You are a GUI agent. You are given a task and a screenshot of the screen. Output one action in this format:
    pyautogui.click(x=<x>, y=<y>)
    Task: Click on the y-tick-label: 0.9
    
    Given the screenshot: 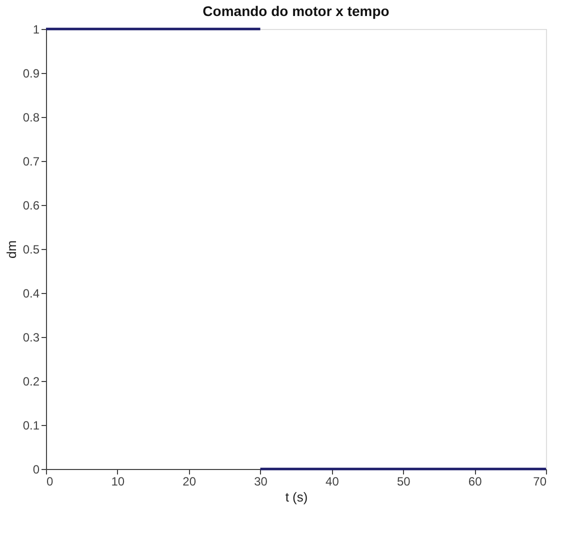 What is the action you would take?
    pyautogui.click(x=31, y=73)
    